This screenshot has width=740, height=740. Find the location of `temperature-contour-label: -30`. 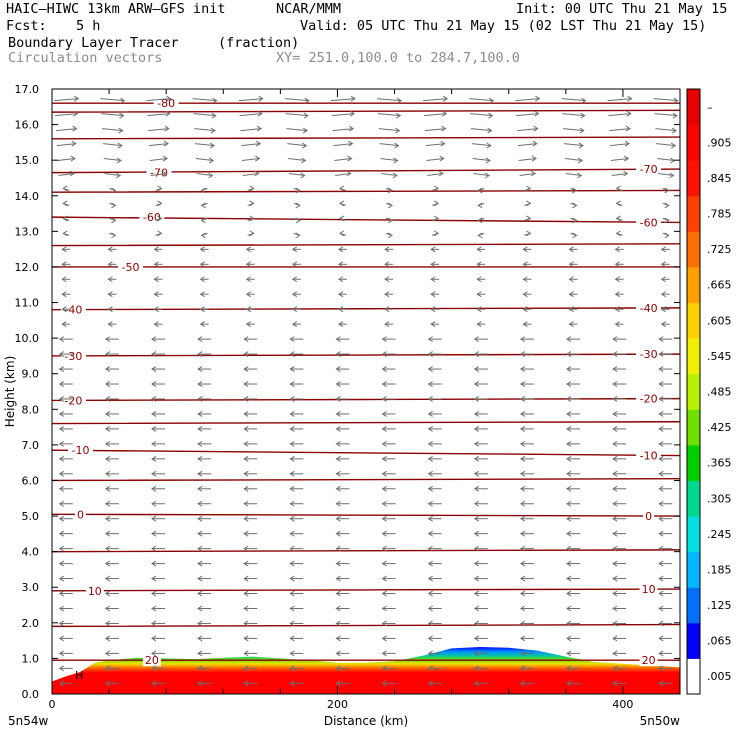

temperature-contour-label: -30 is located at coordinates (73, 356).